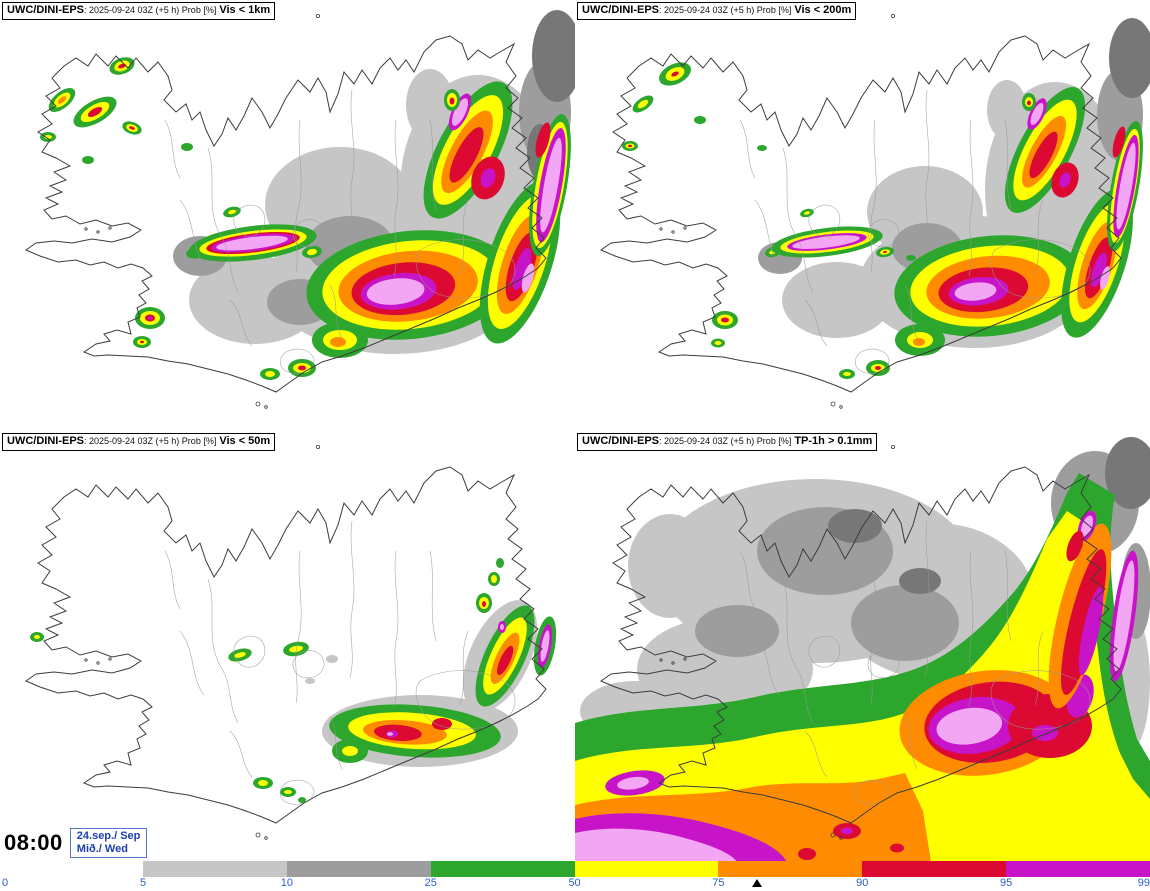 Image resolution: width=1150 pixels, height=891 pixels. I want to click on valid-weekday: Mið./ Wed, so click(102, 849).